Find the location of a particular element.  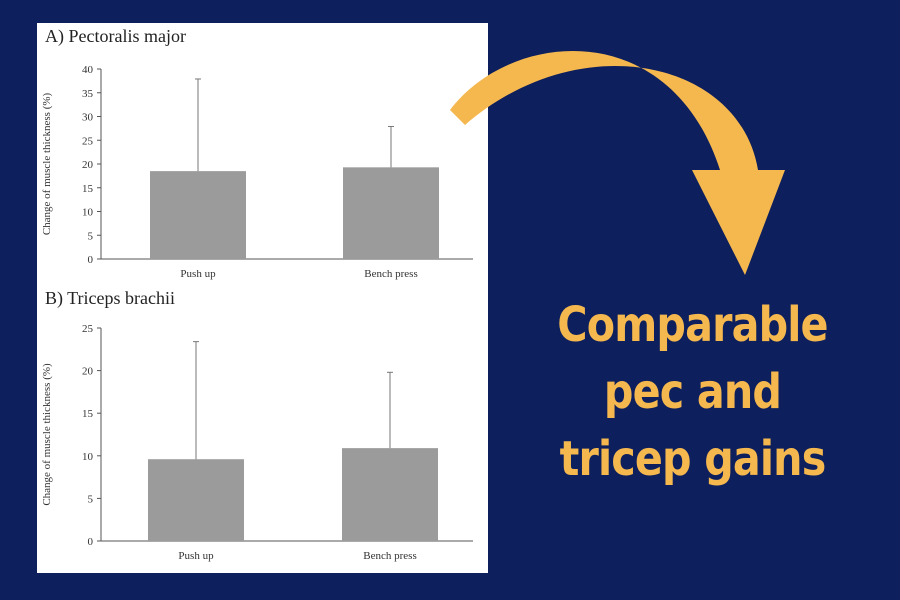

chart-b-y-tick-label: 20 is located at coordinates (88, 372).